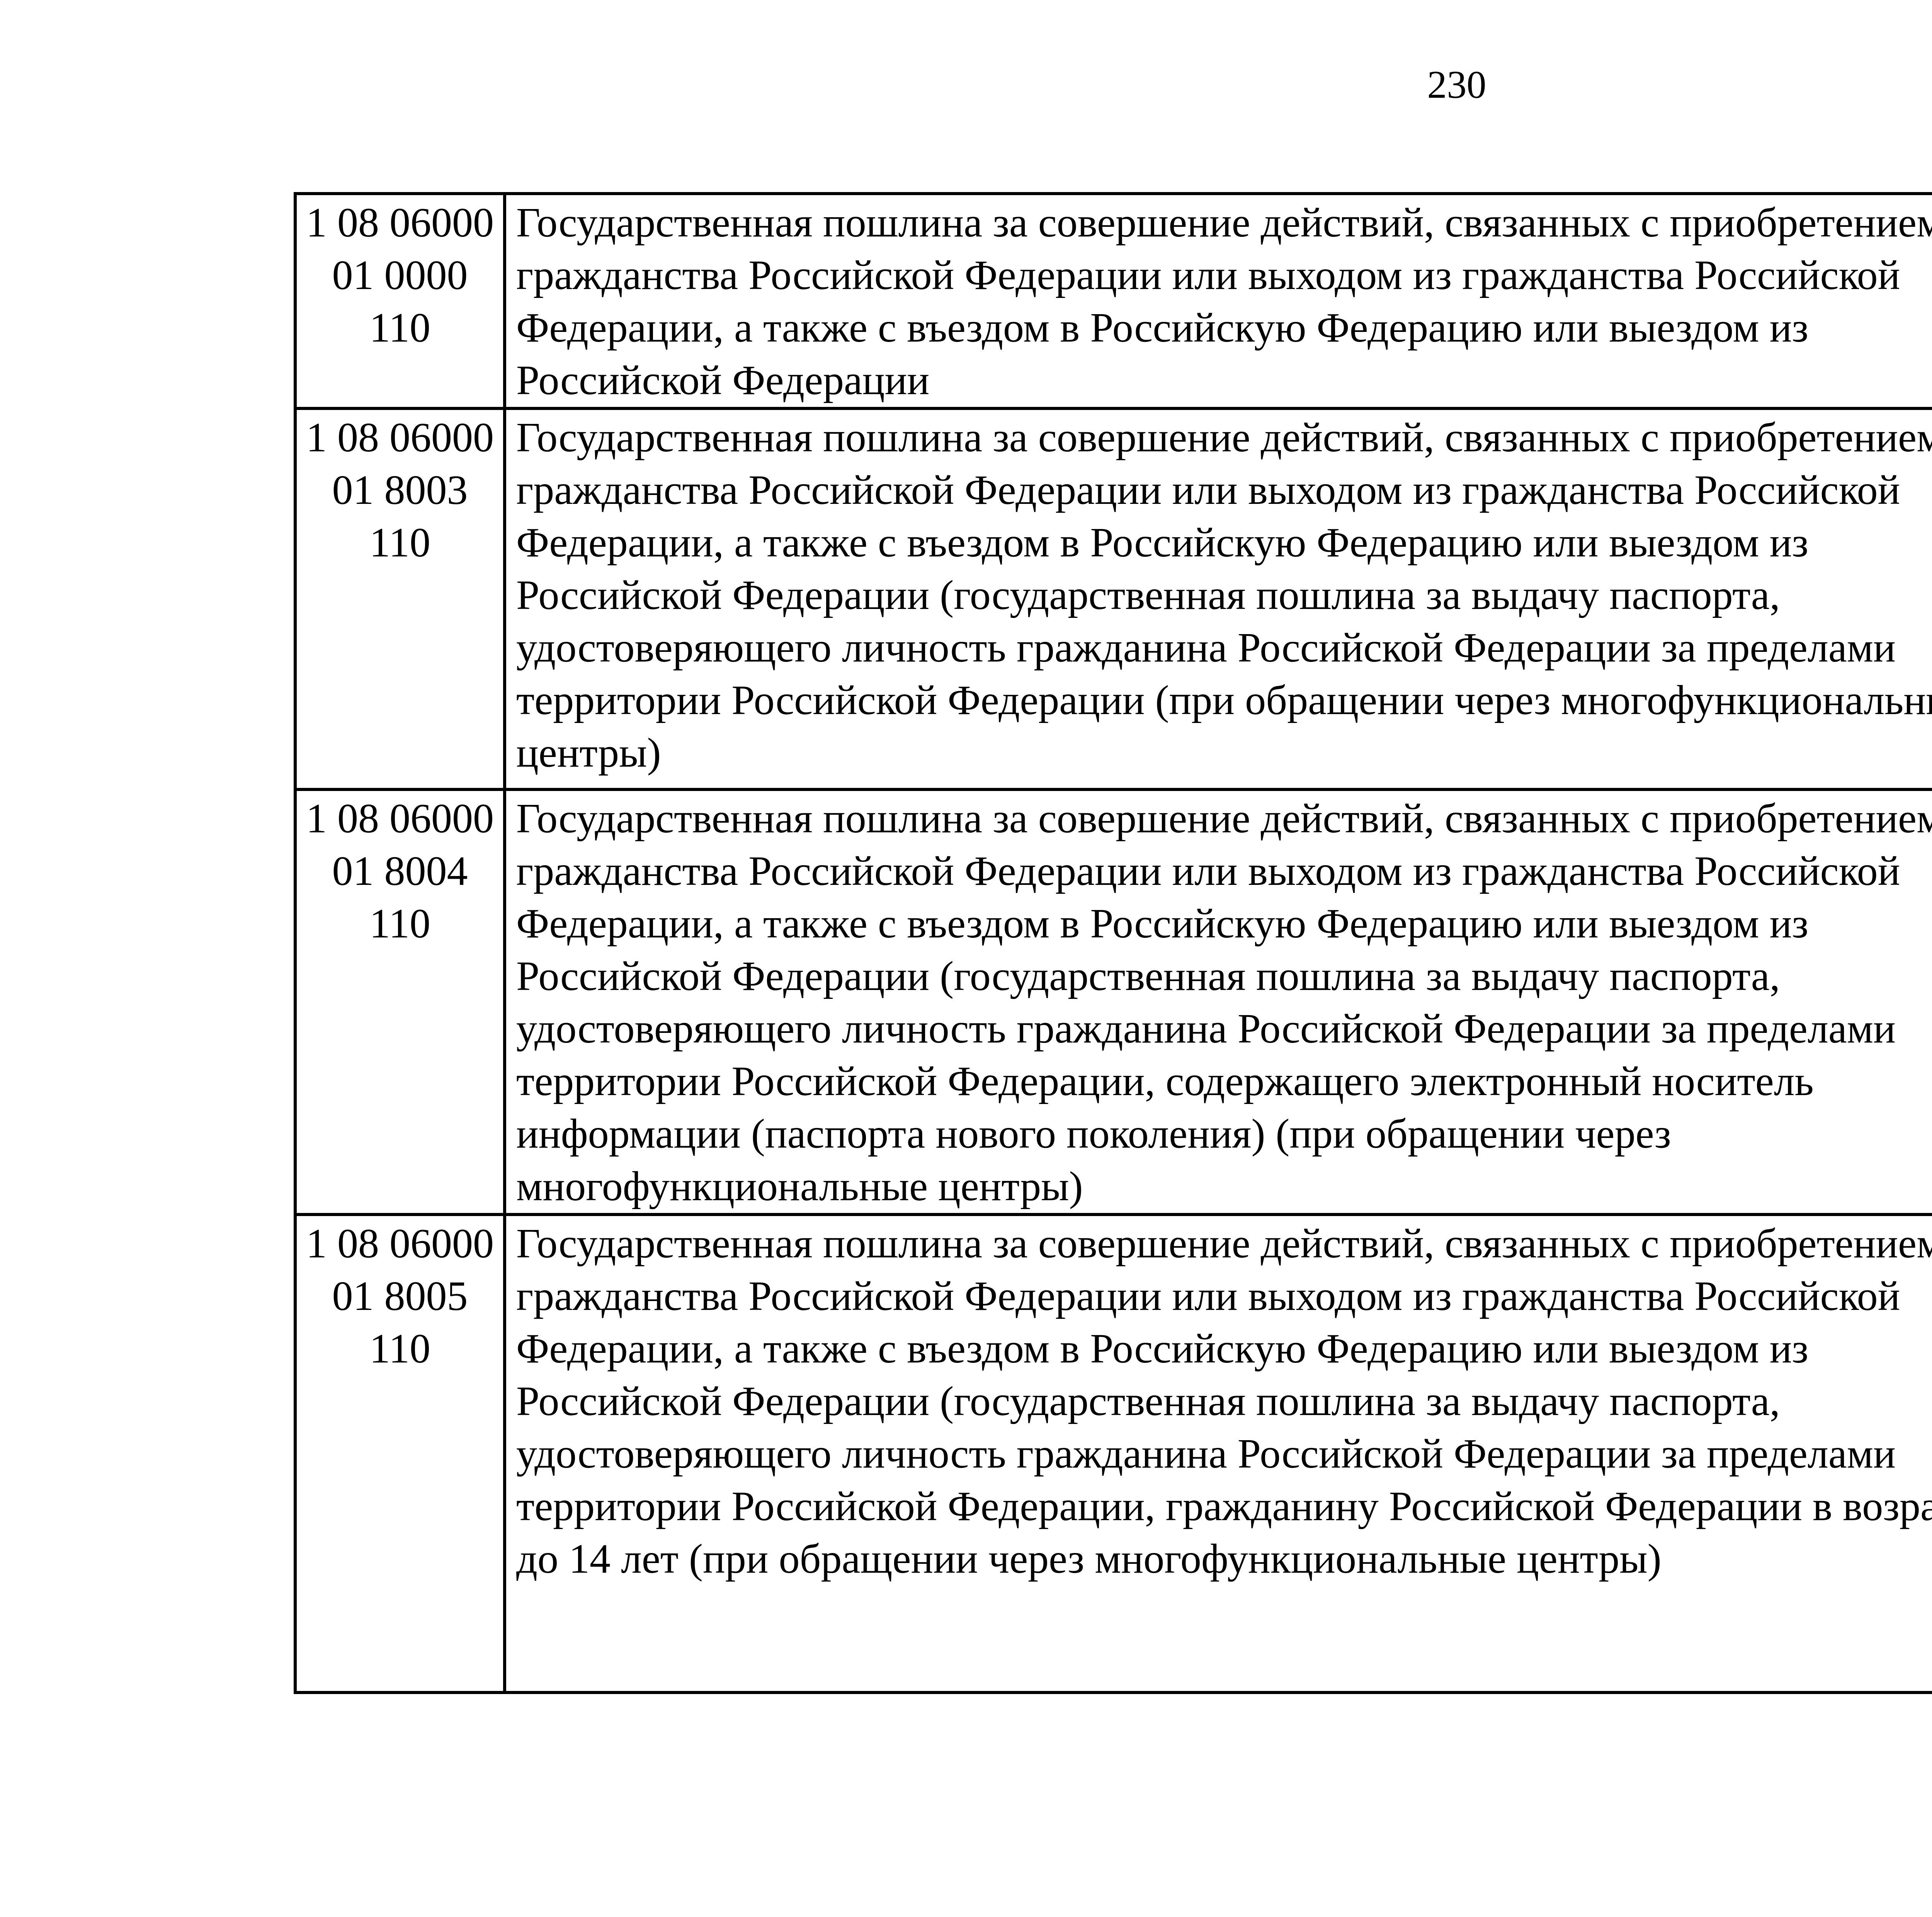  I want to click on kbk-code-cell: 1 08 06000 01 0000 110, so click(400, 301).